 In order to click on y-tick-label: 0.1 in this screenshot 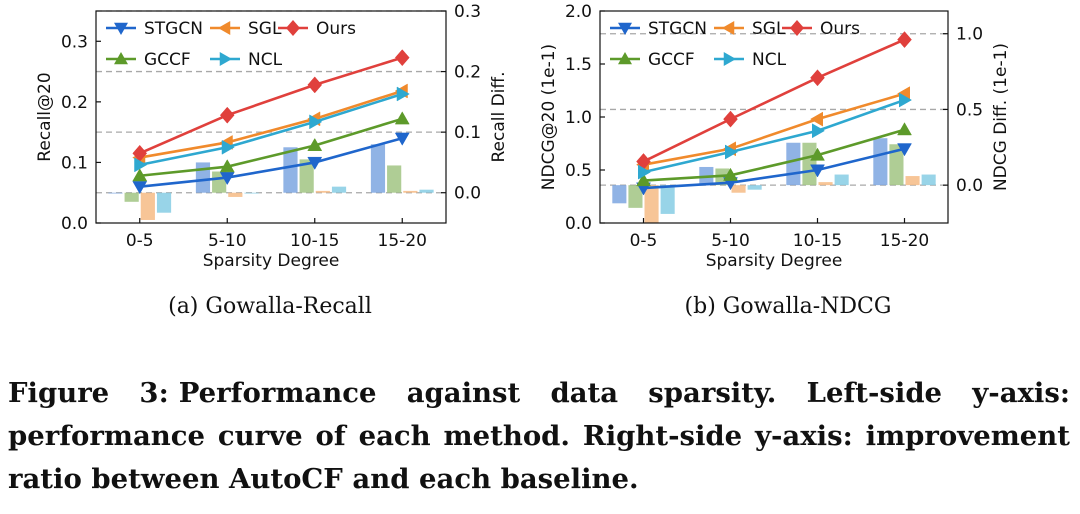, I will do `click(74, 163)`.